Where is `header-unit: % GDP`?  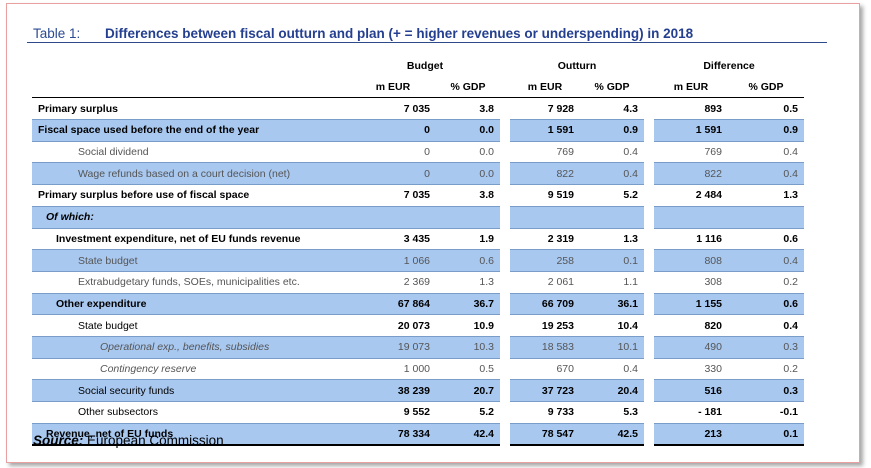
header-unit: % GDP is located at coordinates (468, 87).